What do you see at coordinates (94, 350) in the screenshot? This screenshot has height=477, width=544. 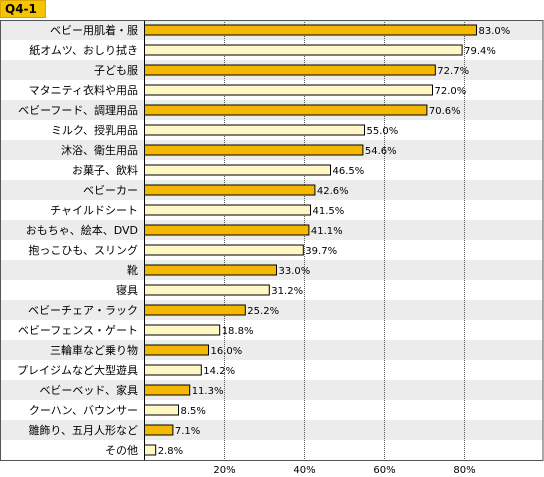 I see `category-label: 三輪車など乗り物` at bounding box center [94, 350].